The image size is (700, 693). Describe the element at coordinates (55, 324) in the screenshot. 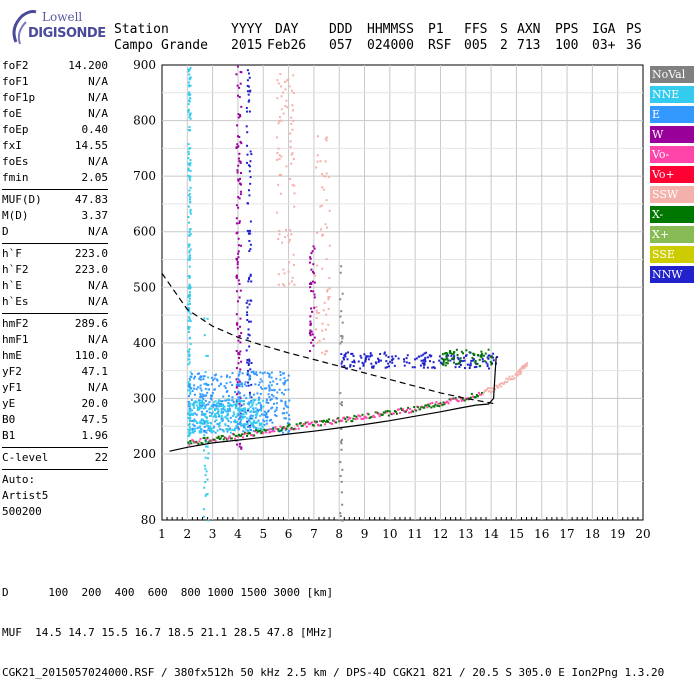

I see `param-row-hmf2: hmF2 289.6` at that location.